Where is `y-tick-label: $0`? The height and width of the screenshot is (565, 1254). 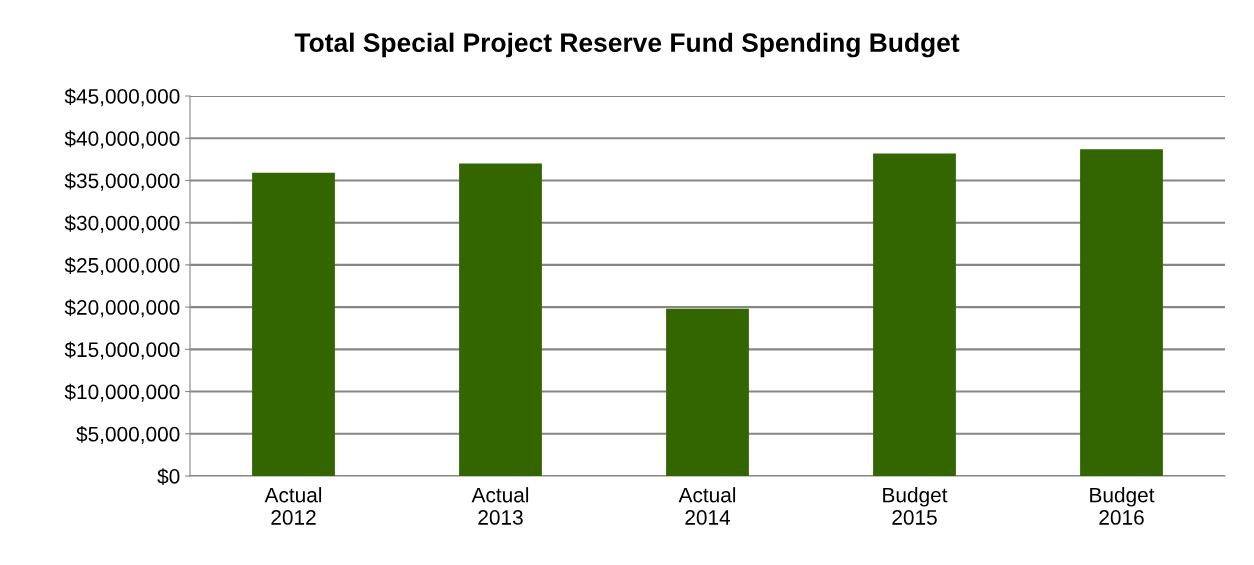
y-tick-label: $0 is located at coordinates (168, 476).